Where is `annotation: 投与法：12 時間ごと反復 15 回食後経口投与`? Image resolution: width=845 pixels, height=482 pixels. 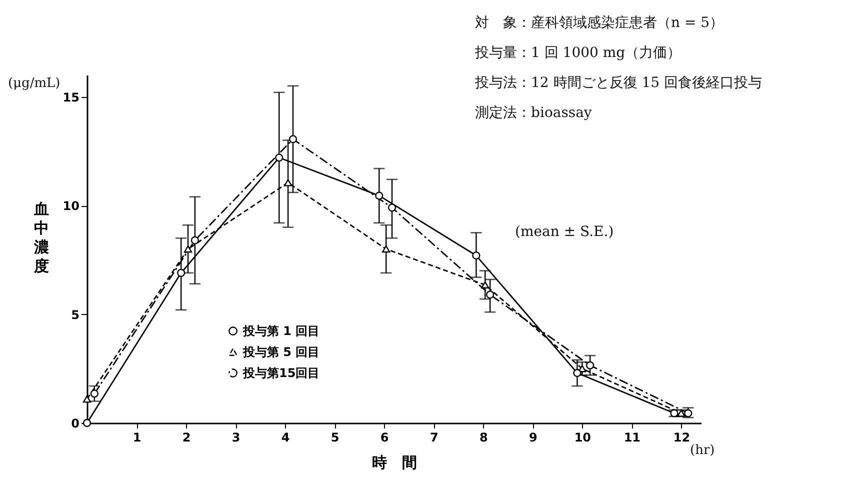
annotation: 投与法：12 時間ごと反復 15 回食後経口投与 is located at coordinates (618, 83).